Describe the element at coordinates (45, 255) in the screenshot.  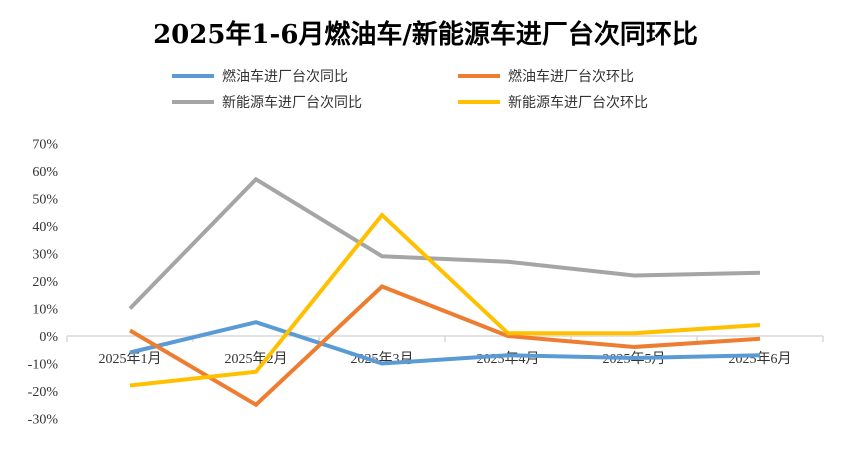
I see `y-tick-label: 30%` at that location.